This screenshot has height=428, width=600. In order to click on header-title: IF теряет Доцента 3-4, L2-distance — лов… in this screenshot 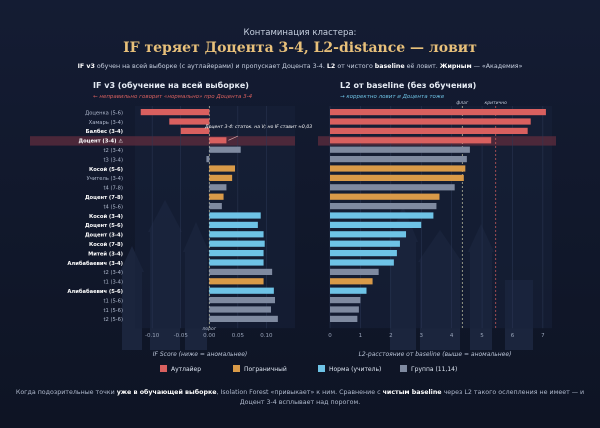, I will do `click(300, 48)`.